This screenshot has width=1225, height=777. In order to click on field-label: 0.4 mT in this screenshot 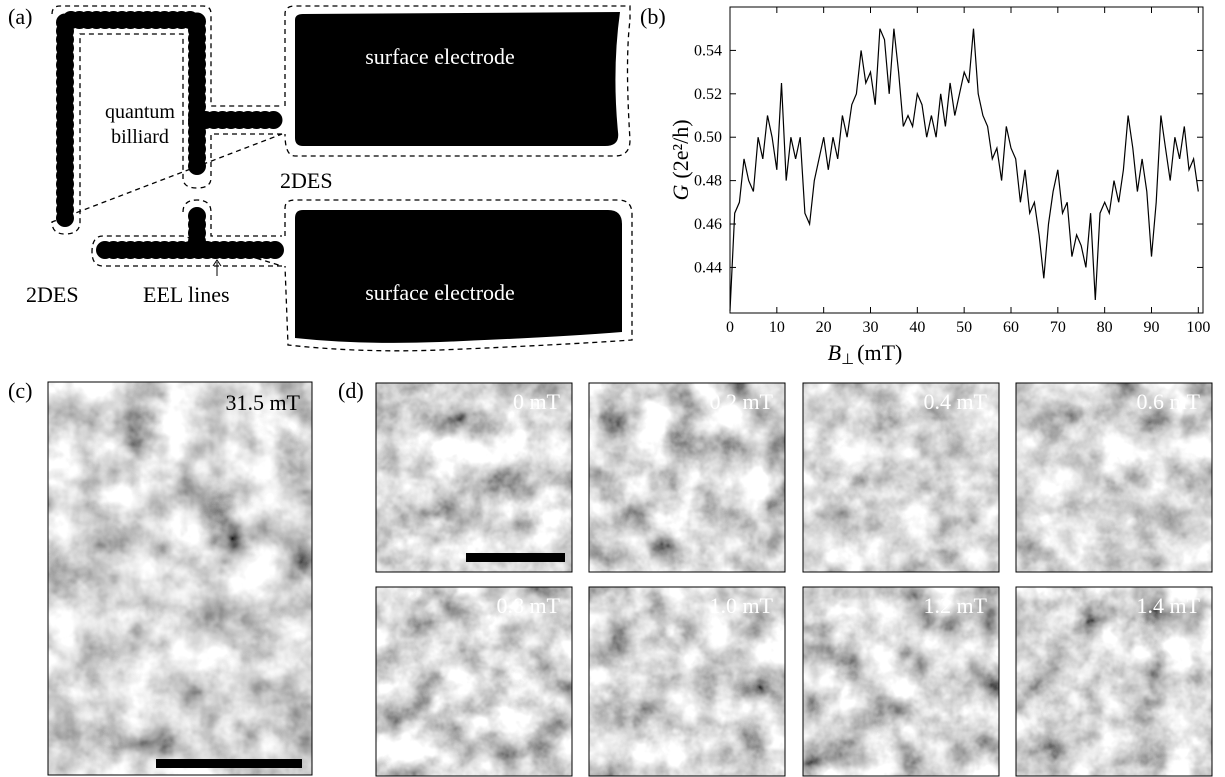, I will do `click(955, 401)`.